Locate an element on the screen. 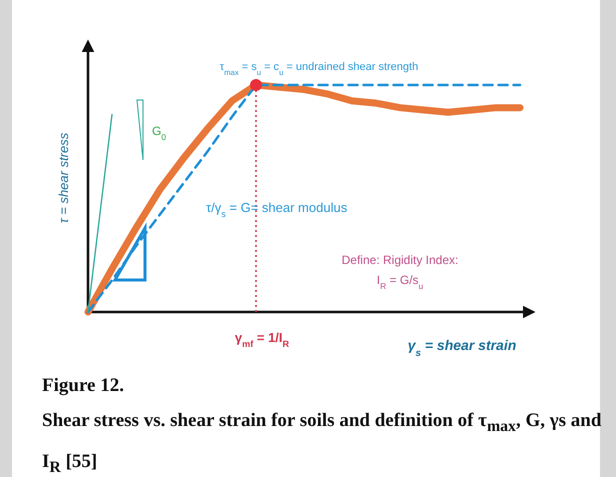  annotation: I$_{R}$ = G/s$_{u}$ is located at coordinates (400, 282).